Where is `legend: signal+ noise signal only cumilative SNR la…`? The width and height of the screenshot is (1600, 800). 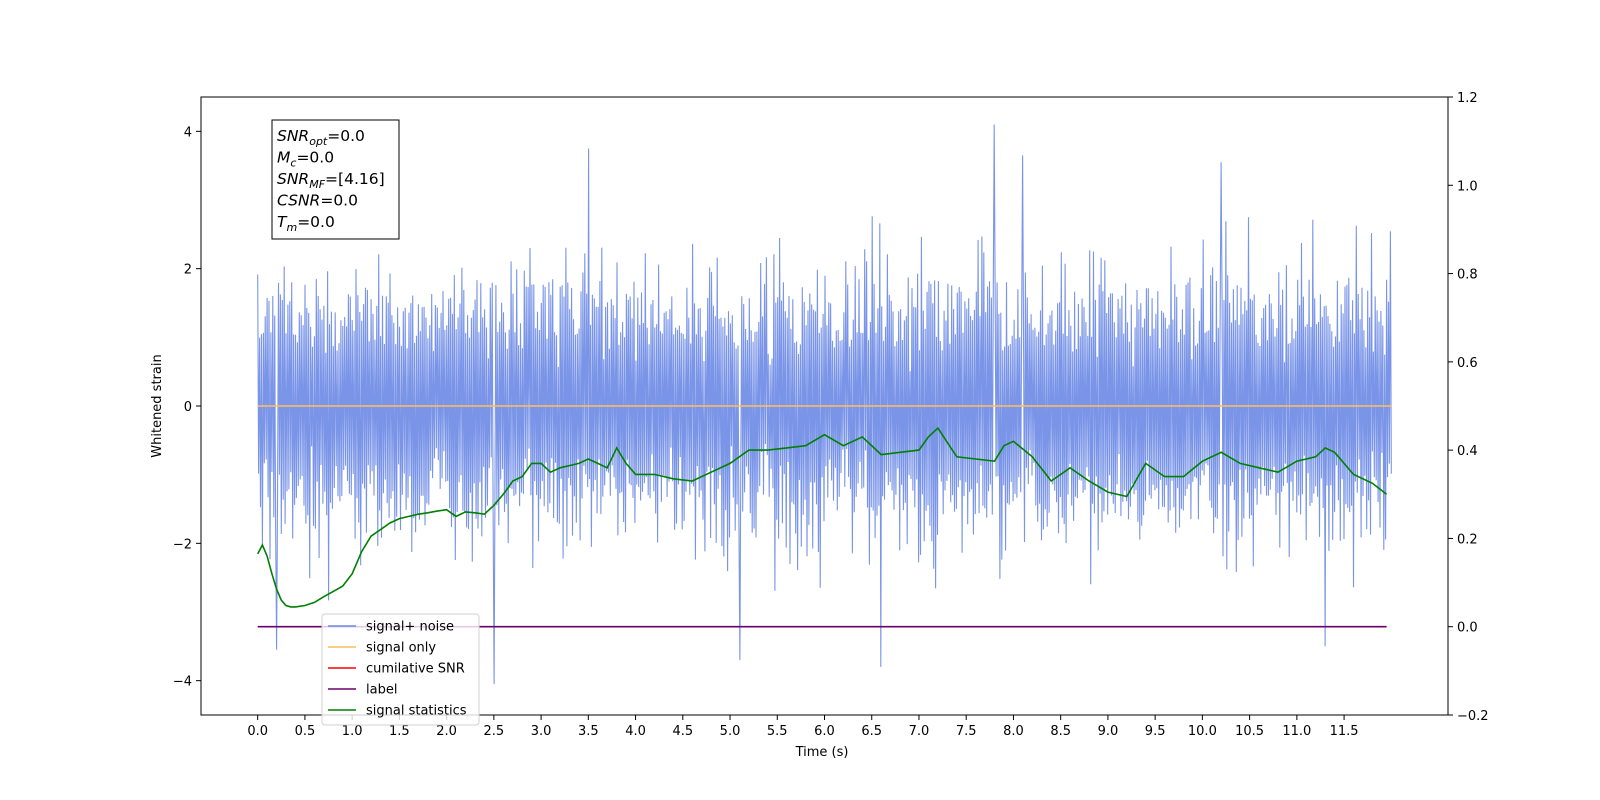 legend: signal+ noise signal only cumilative SNR la… is located at coordinates (400, 669).